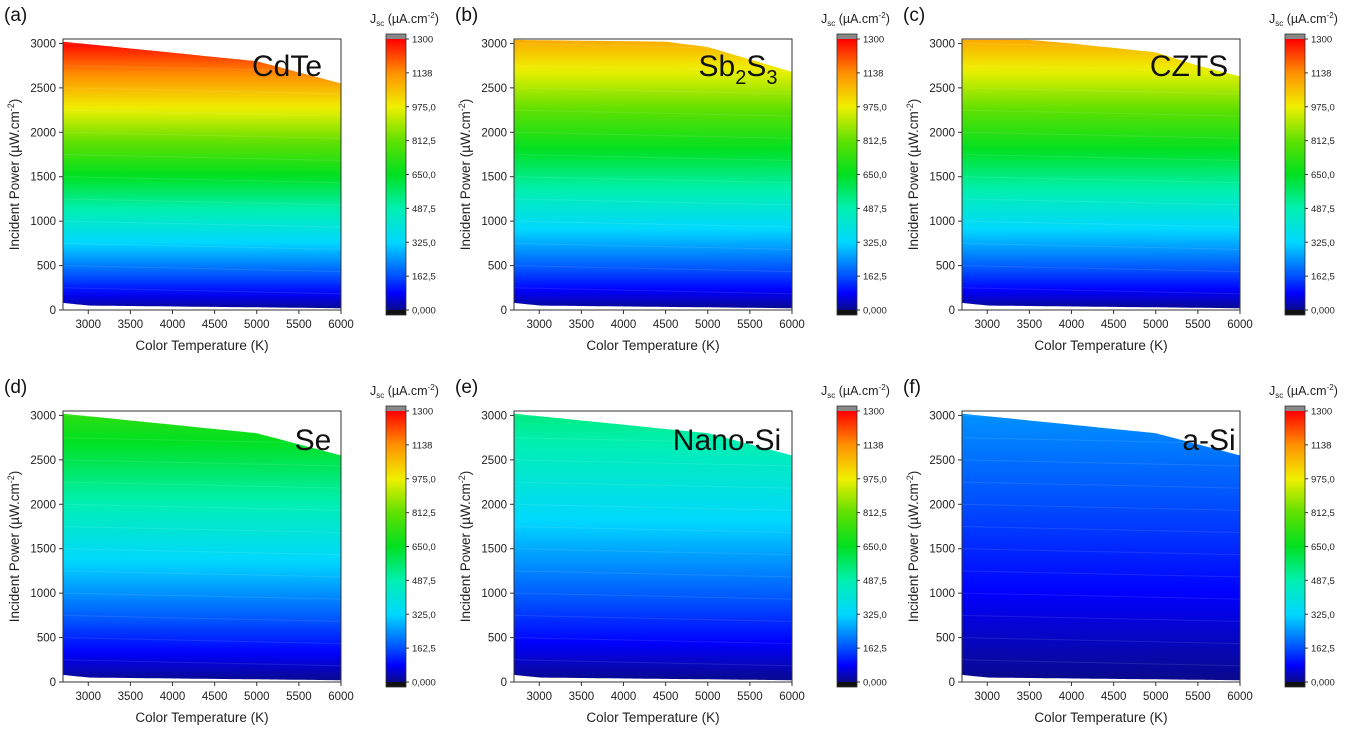 This screenshot has height=737, width=1353. Describe the element at coordinates (1198, 697) in the screenshot. I see `x-tick-label: 5500` at that location.